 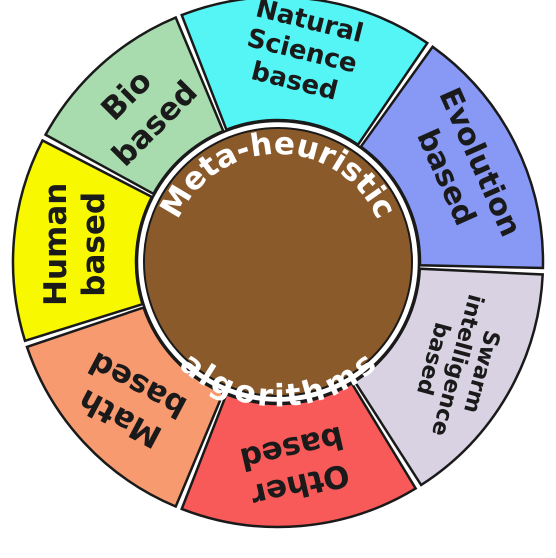 I want to click on segment-natural-science: NaturalSciencebased, so click(x=305, y=73).